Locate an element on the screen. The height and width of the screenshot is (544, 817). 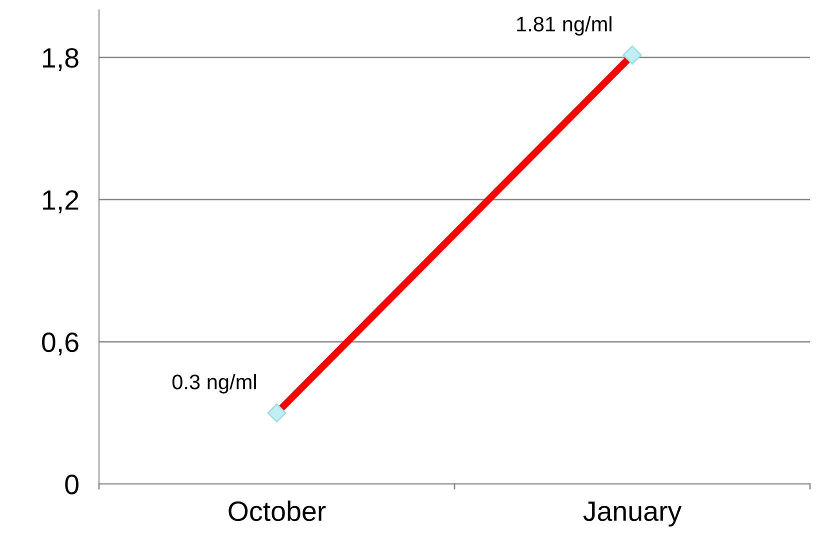
y-tick-label: 0 is located at coordinates (71, 484).